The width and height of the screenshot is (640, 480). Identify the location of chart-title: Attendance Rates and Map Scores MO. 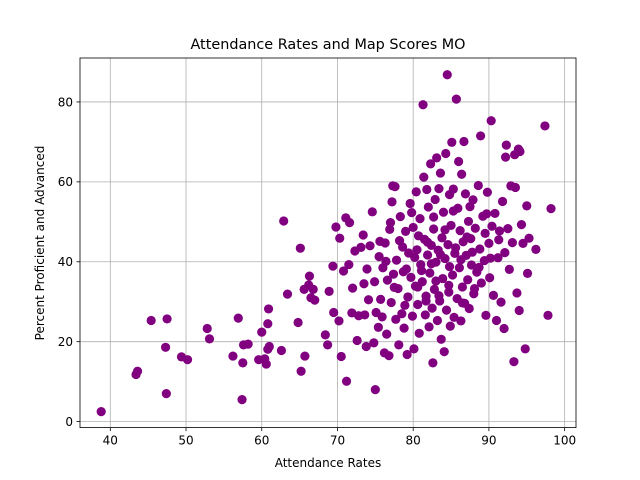
(327, 45).